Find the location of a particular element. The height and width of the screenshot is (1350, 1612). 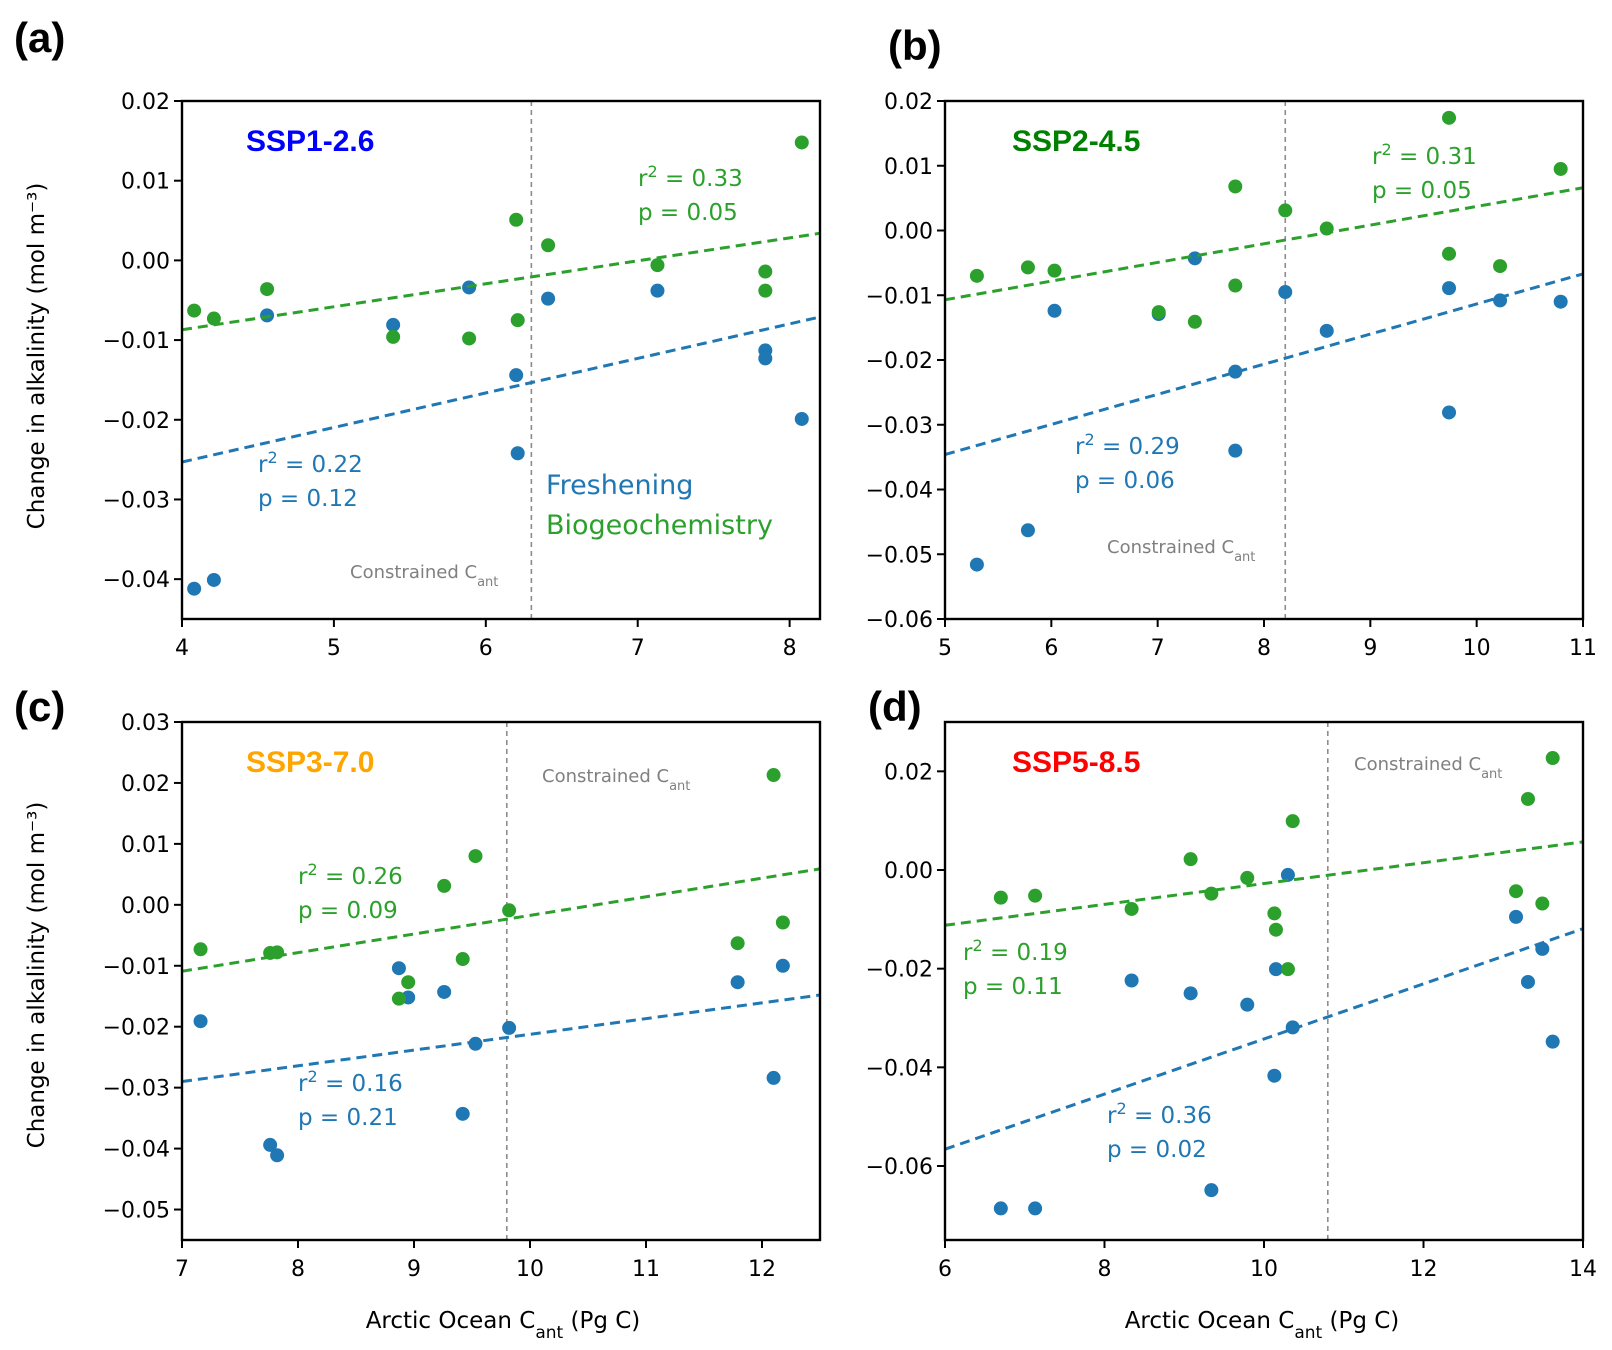

x-tick-label: 11 is located at coordinates (646, 1269).